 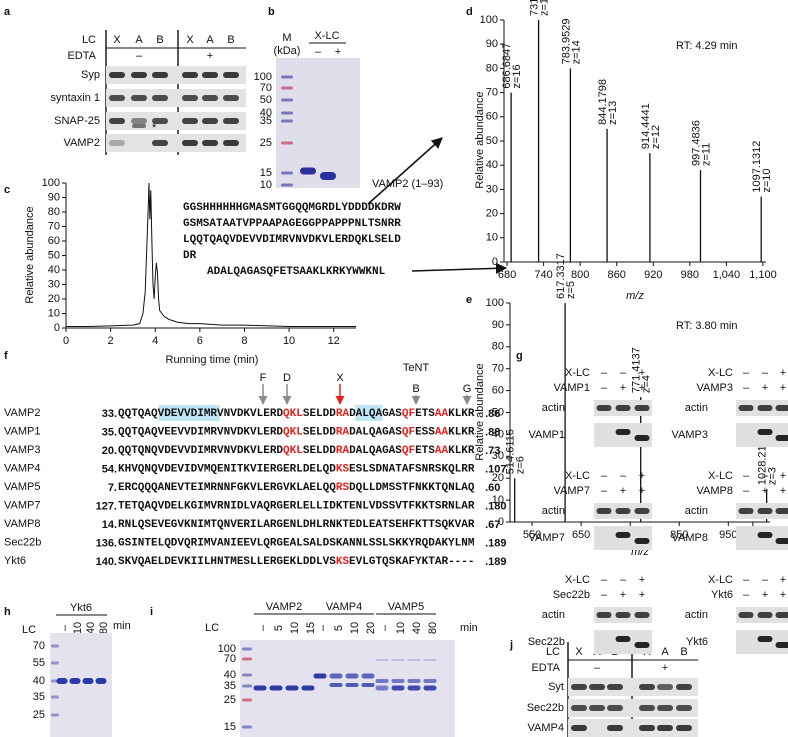 What do you see at coordinates (54, 299) in the screenshot?
I see `y-tick-label: 20` at bounding box center [54, 299].